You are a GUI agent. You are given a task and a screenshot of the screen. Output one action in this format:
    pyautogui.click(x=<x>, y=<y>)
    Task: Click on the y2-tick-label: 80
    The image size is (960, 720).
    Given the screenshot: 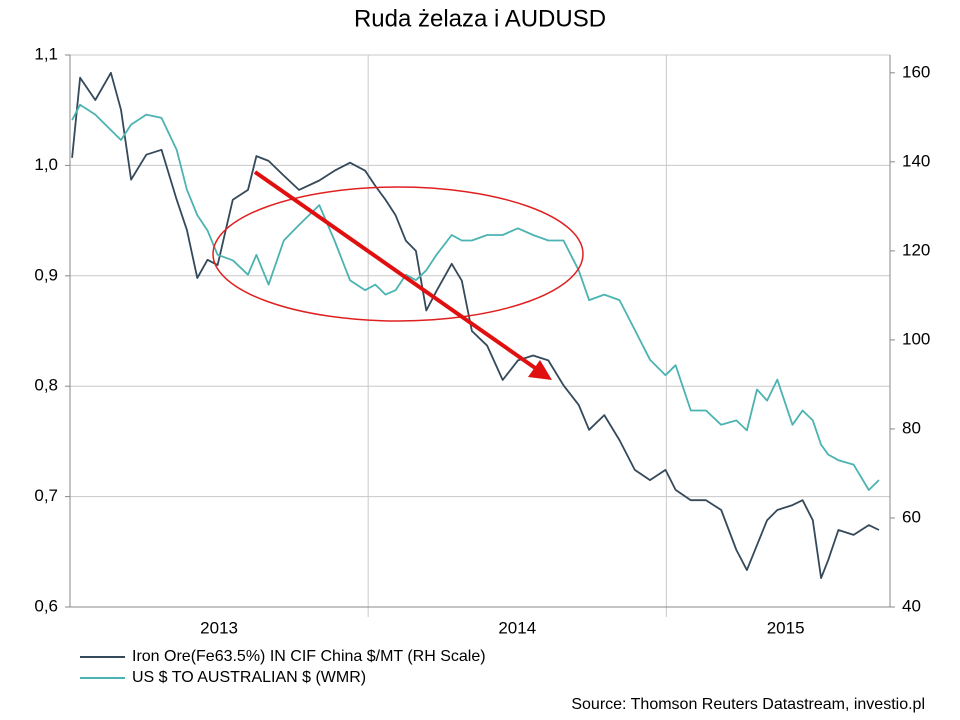 What is the action you would take?
    pyautogui.click(x=911, y=427)
    